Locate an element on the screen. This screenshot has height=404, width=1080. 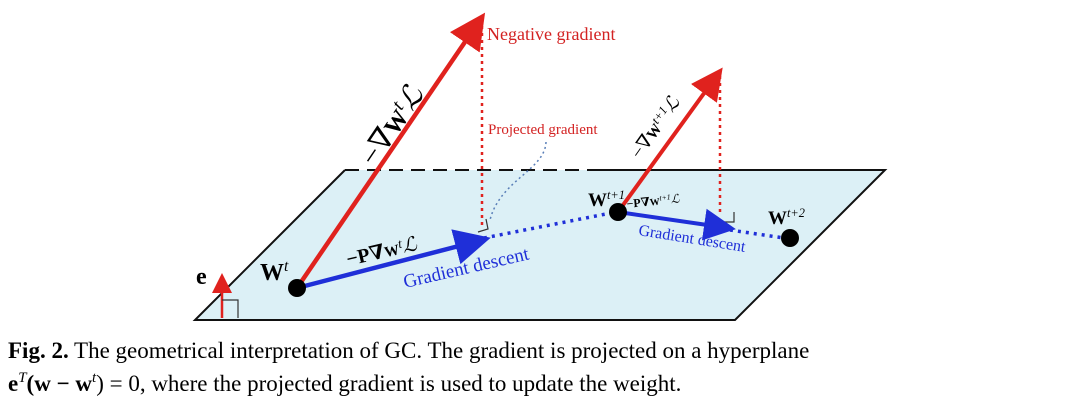
caption-number: Fig. 2. is located at coordinates (38, 350).